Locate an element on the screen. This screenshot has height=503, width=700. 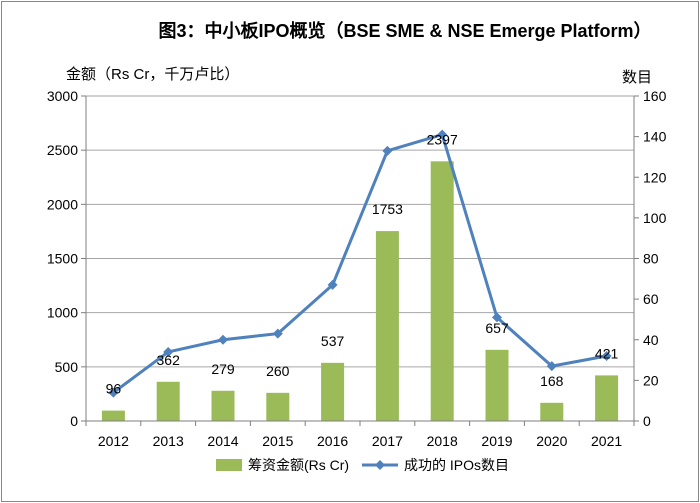
bar-2020 is located at coordinates (552, 411).